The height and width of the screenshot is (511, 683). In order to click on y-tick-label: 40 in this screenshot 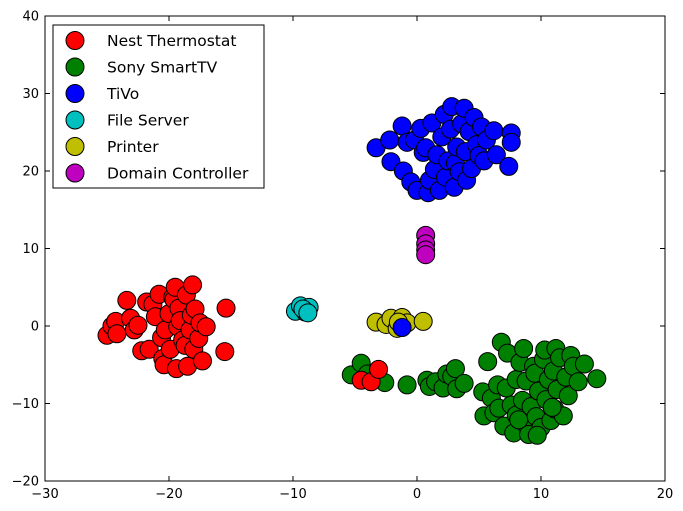, I will do `click(30, 17)`.